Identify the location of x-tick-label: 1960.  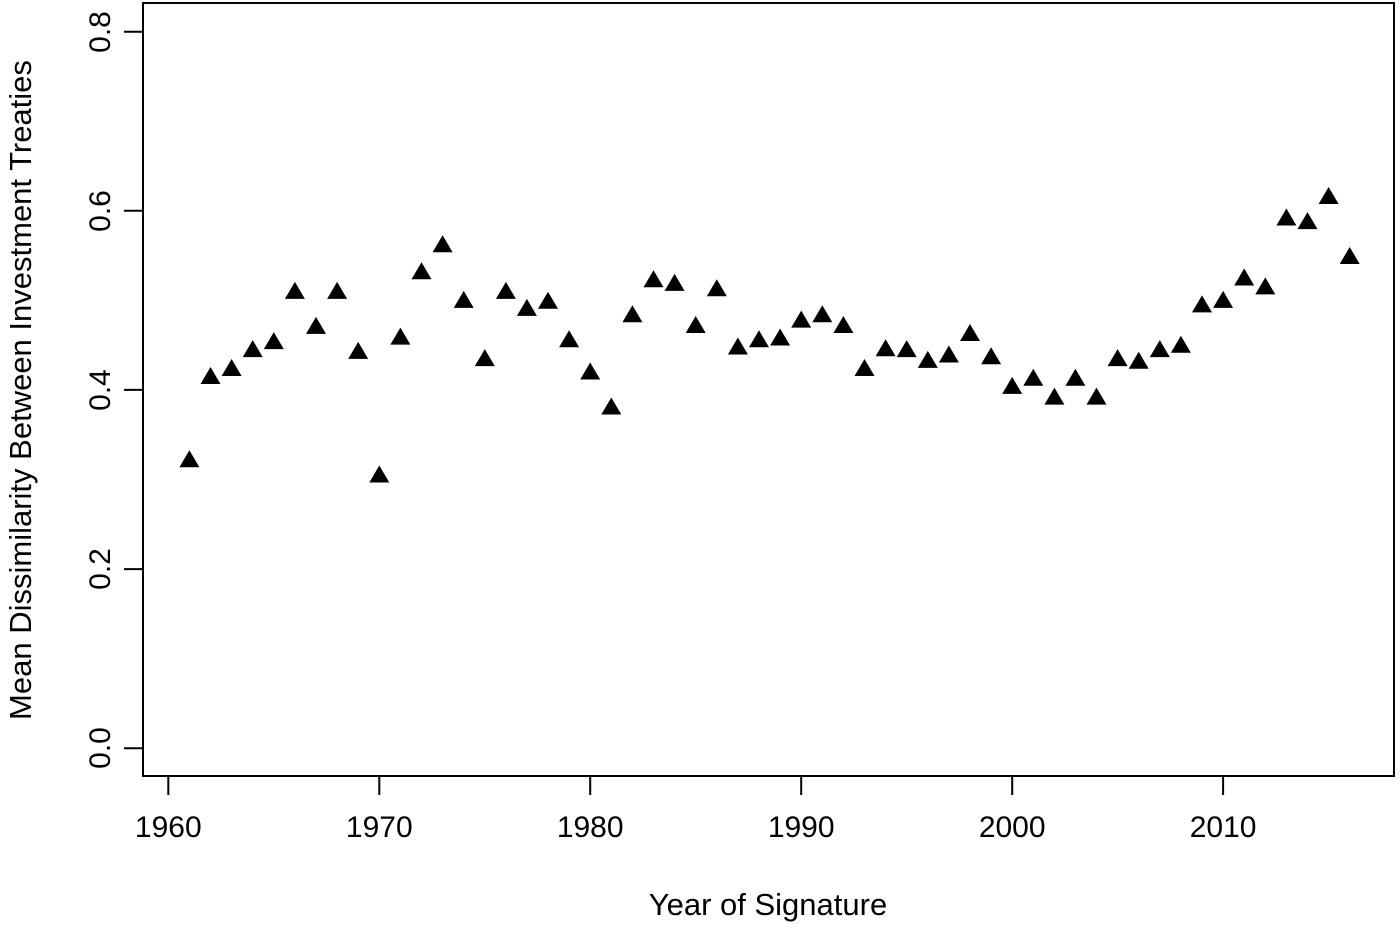
(168, 827).